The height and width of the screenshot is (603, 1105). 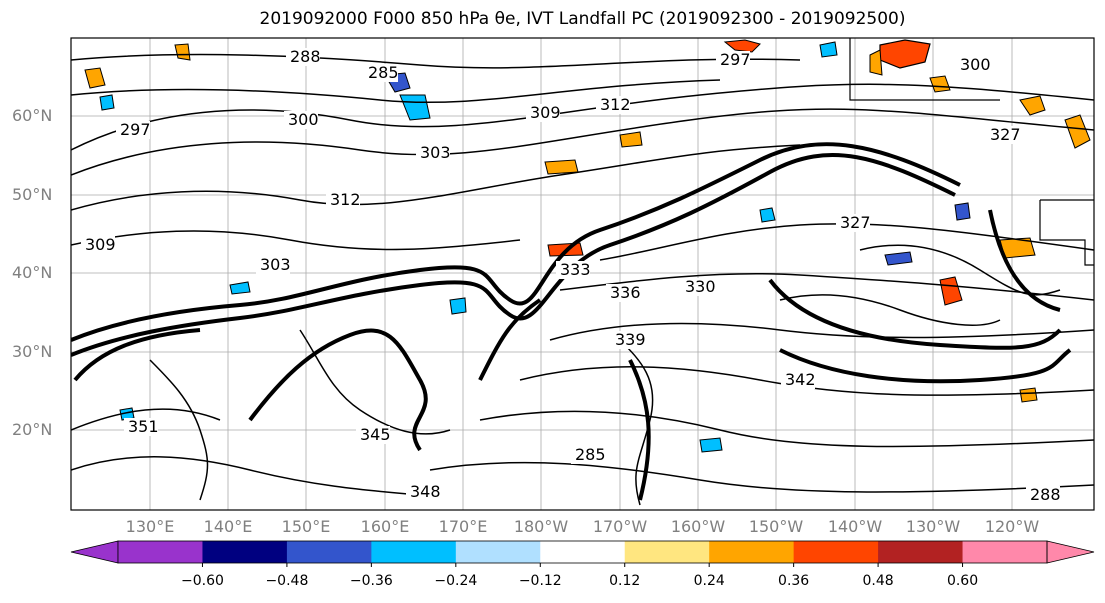 What do you see at coordinates (575, 269) in the screenshot?
I see `contour-label: 333` at bounding box center [575, 269].